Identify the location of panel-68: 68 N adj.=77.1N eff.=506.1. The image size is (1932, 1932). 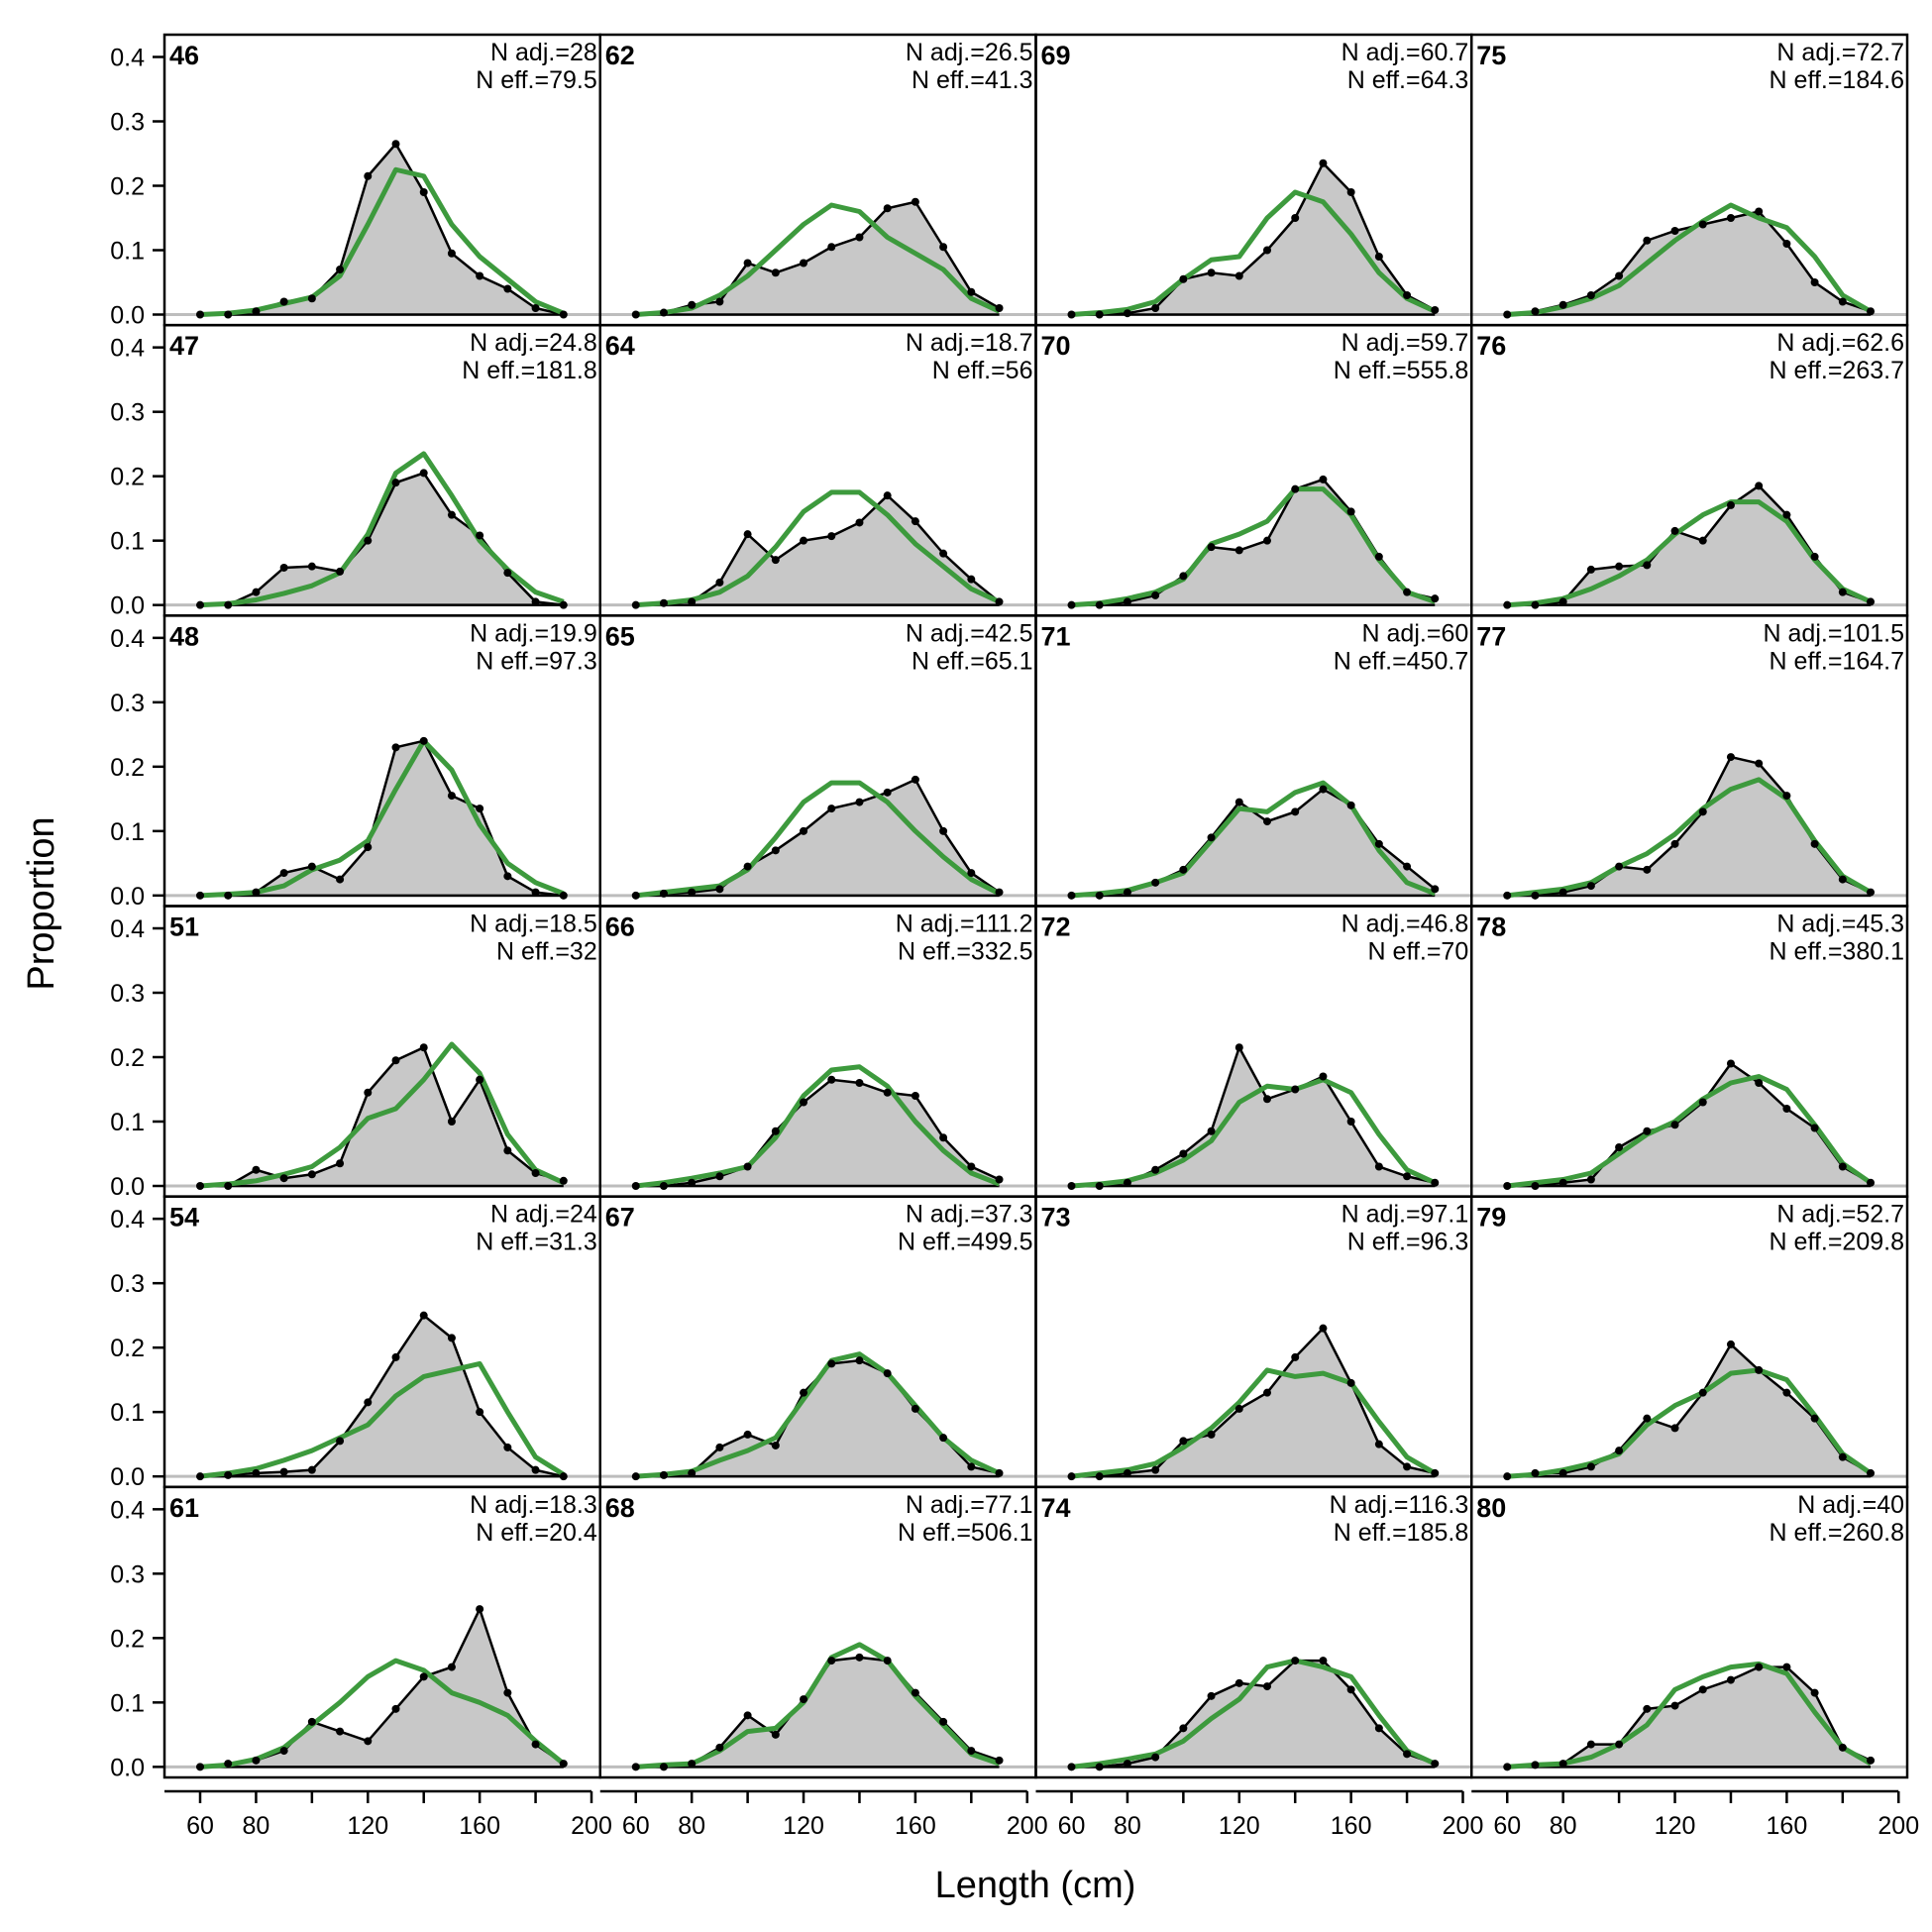
(817, 1632).